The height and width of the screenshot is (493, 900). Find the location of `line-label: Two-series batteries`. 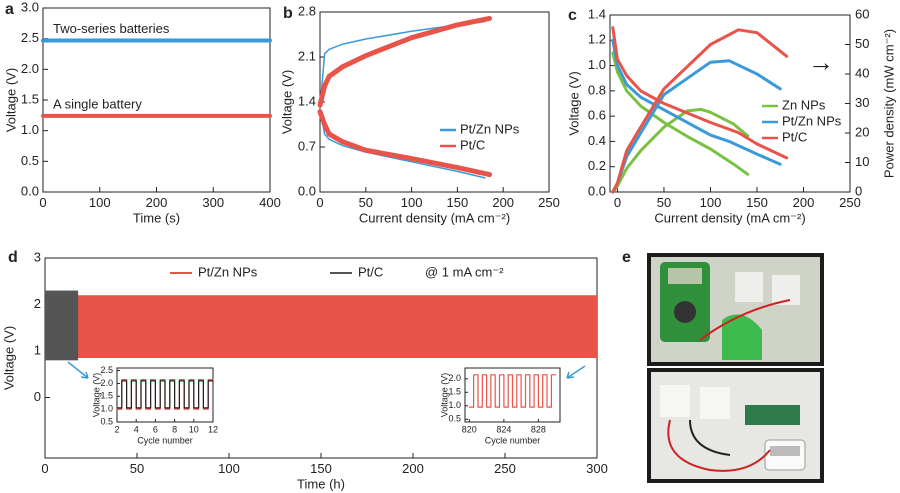

line-label: Two-series batteries is located at coordinates (111, 28).